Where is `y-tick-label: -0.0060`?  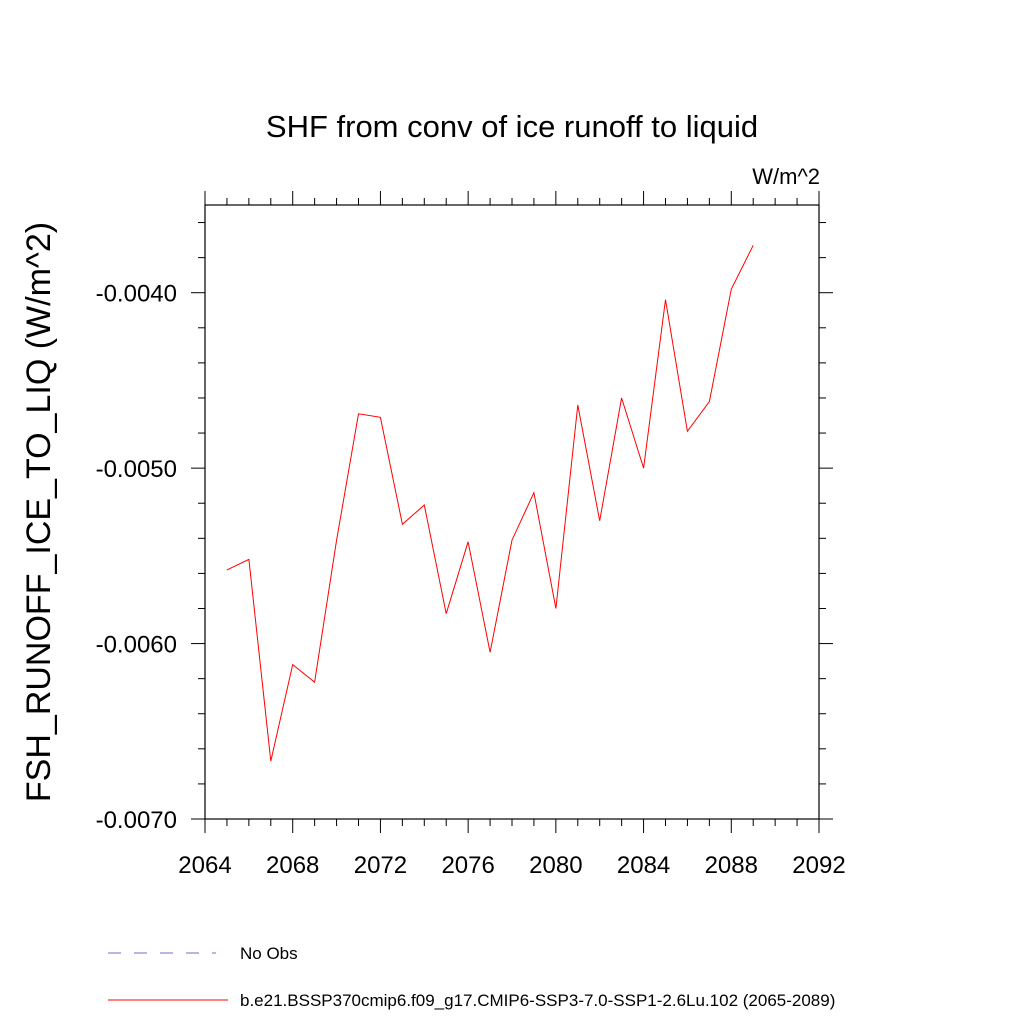 y-tick-label: -0.0060 is located at coordinates (136, 645).